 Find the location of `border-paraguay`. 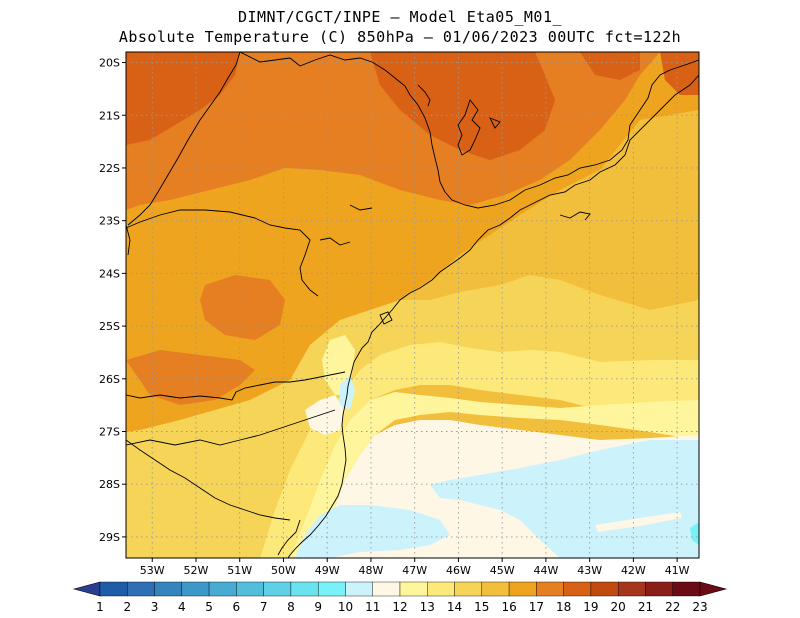

border-paraguay is located at coordinates (128, 240).